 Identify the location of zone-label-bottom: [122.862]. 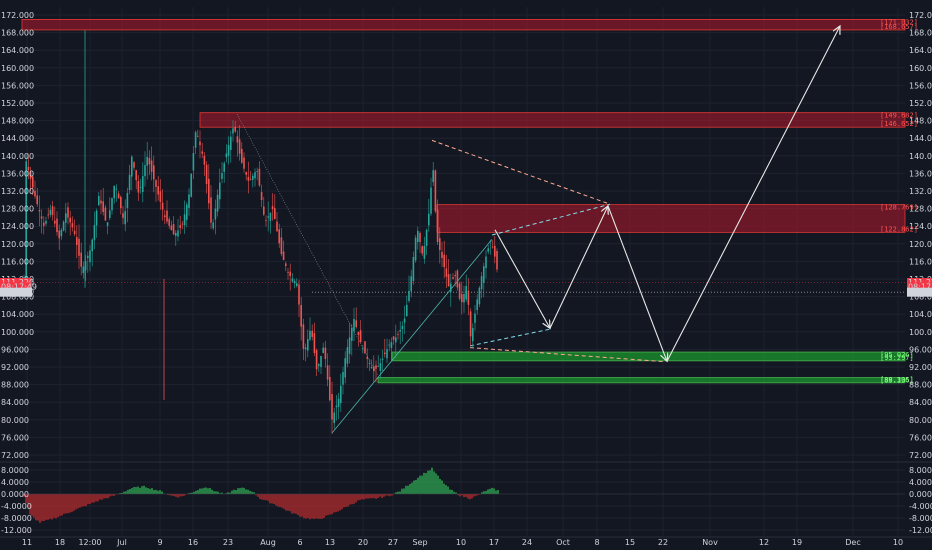
(899, 229).